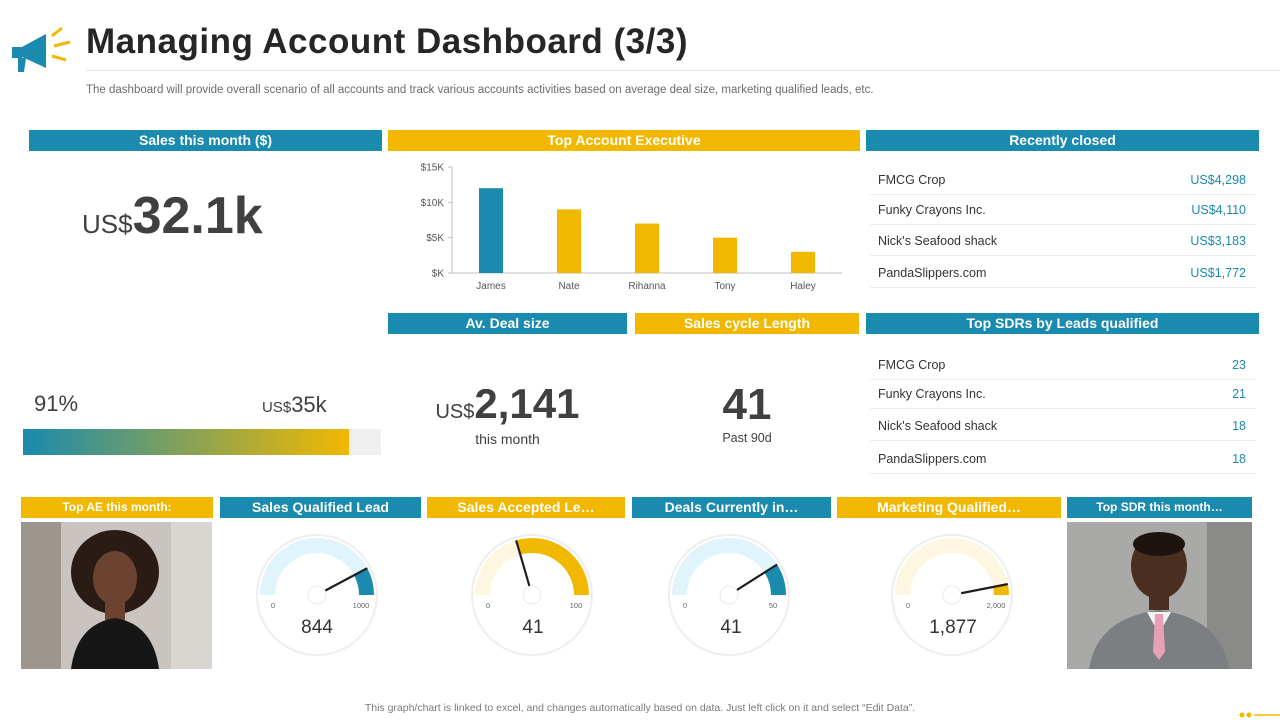 This screenshot has height=720, width=1280. What do you see at coordinates (1063, 364) in the screenshot?
I see `list-item: FMCG Crop 23` at bounding box center [1063, 364].